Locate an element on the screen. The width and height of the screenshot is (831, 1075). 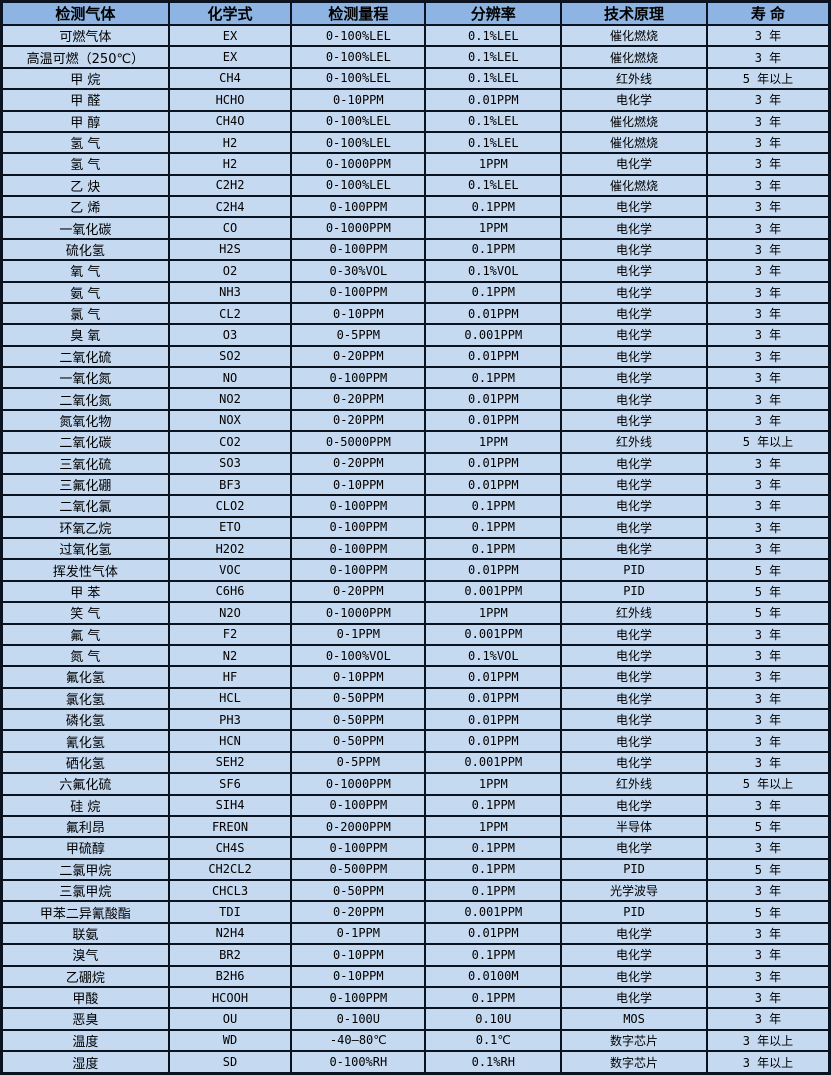
cell-formula: SD is located at coordinates (230, 1062).